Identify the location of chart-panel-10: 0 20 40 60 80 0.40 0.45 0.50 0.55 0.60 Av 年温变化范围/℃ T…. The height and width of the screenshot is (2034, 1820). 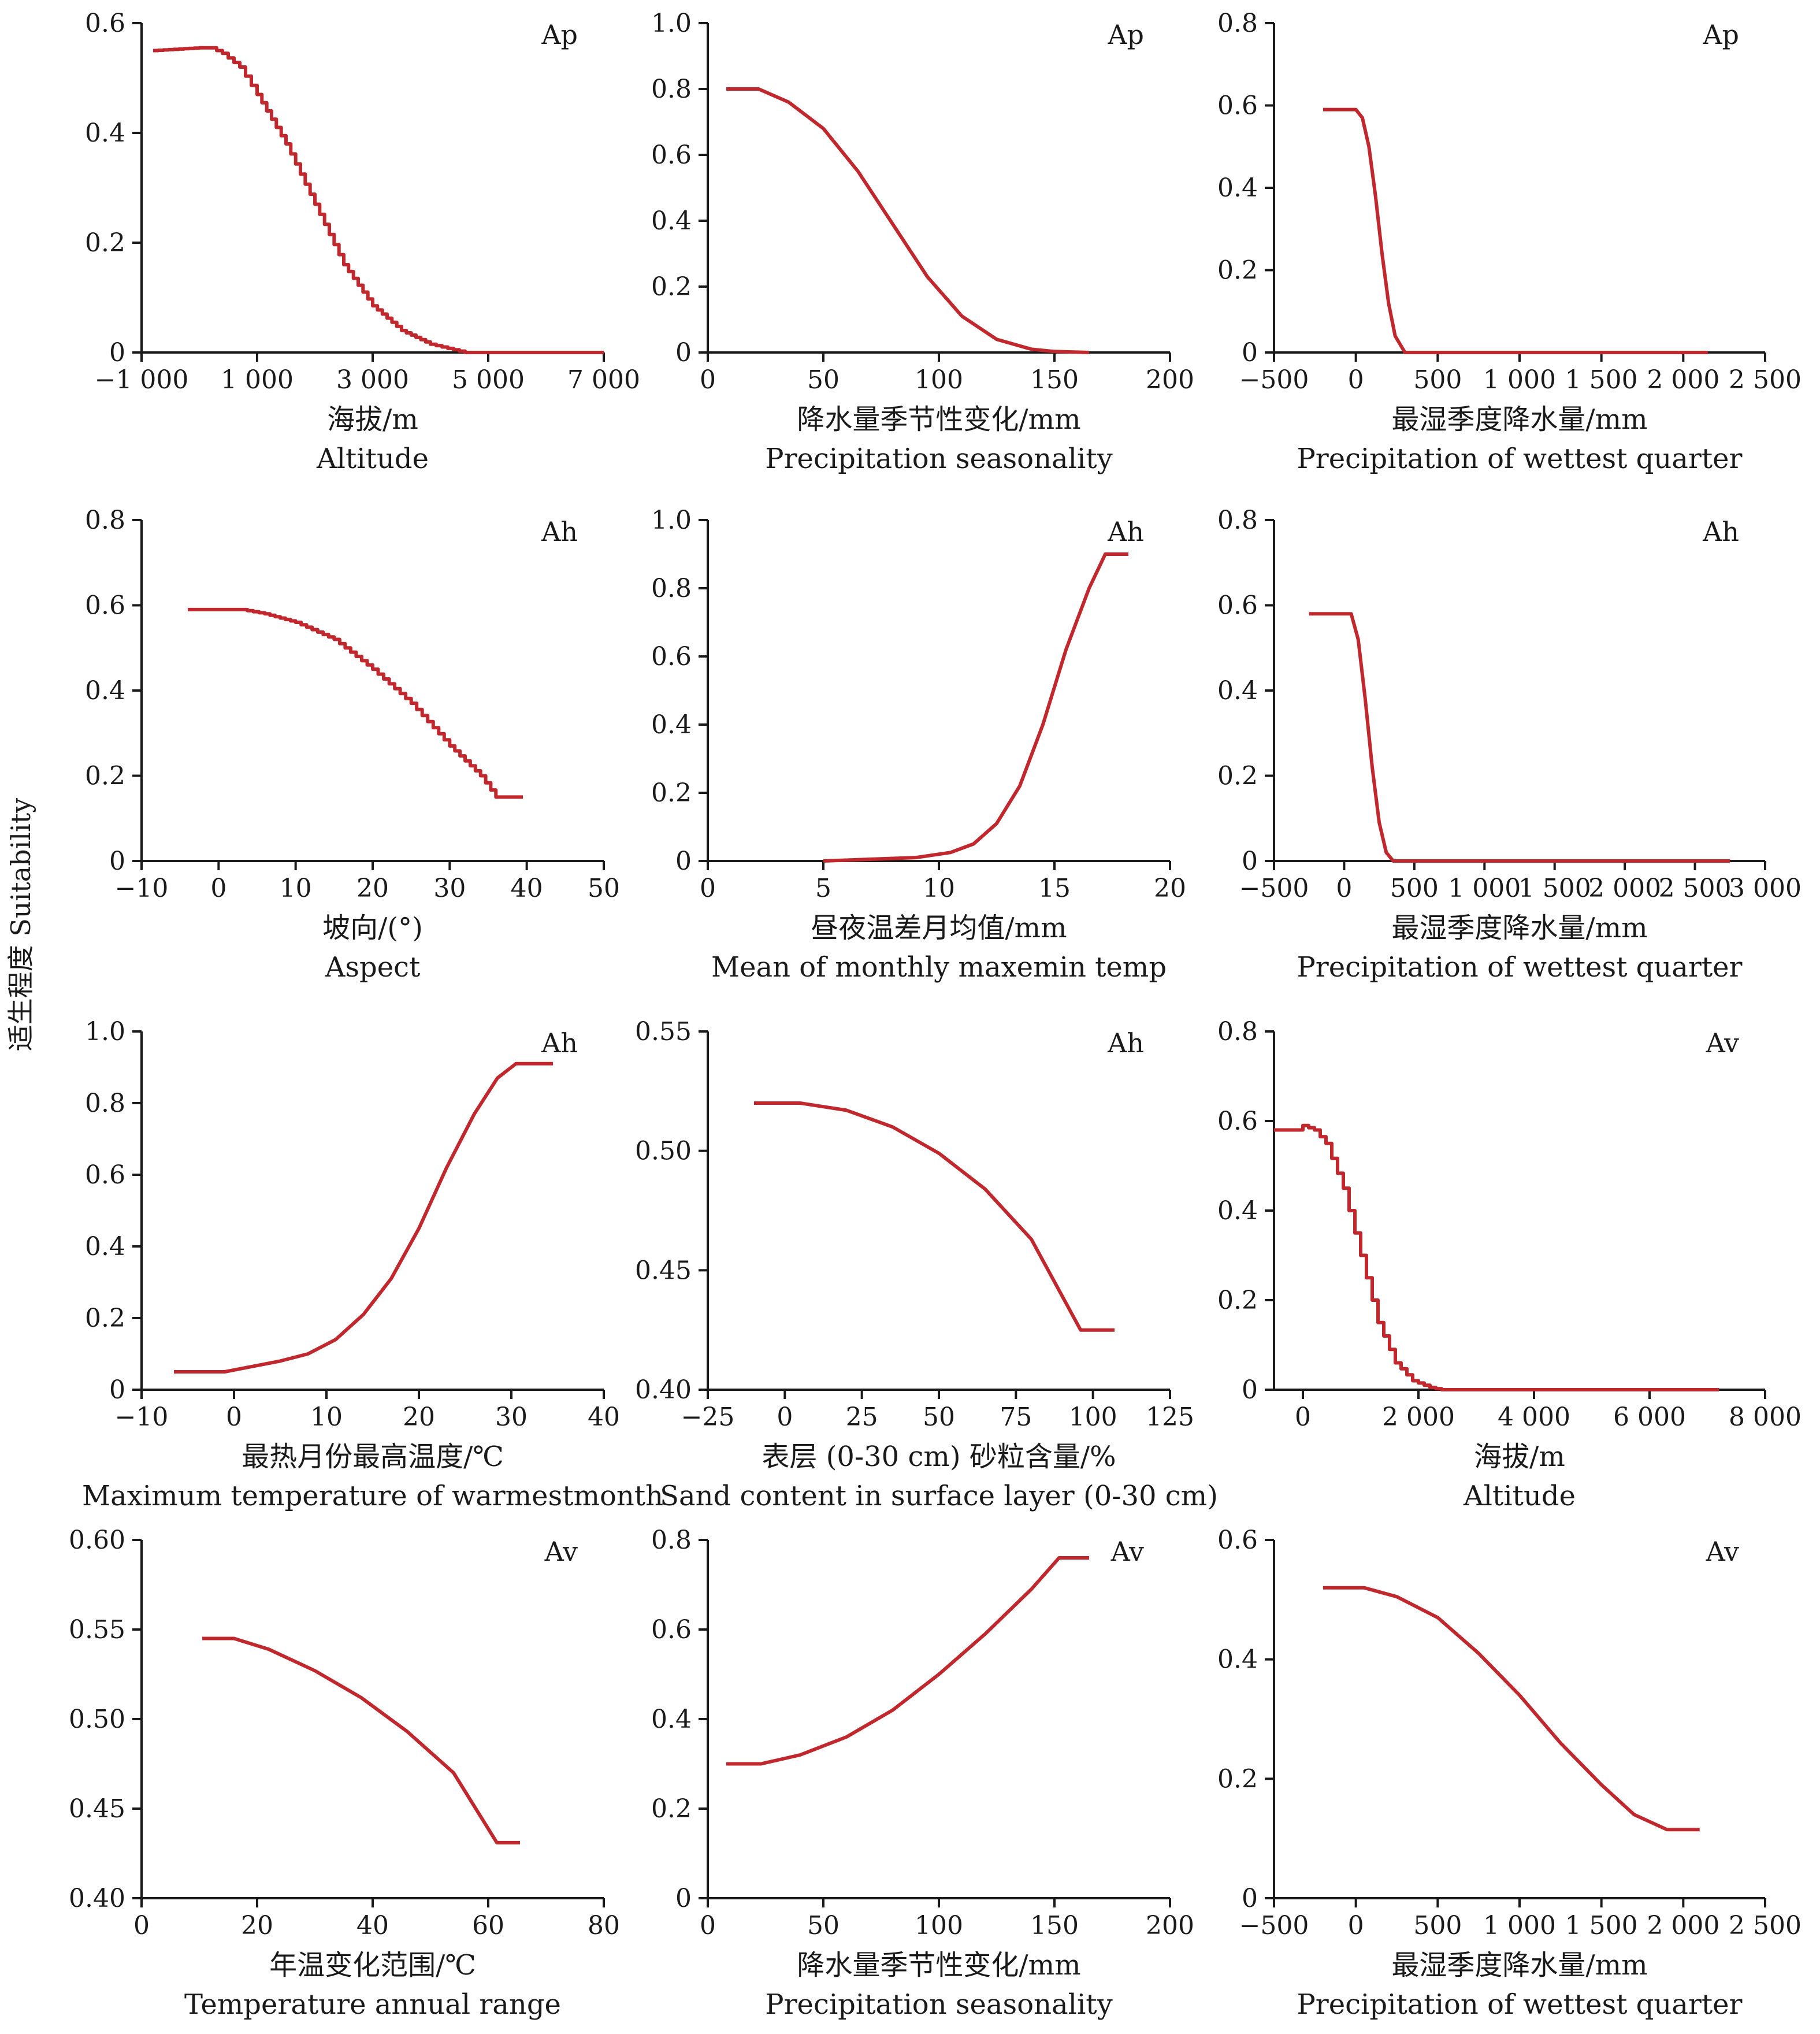
(344, 1774).